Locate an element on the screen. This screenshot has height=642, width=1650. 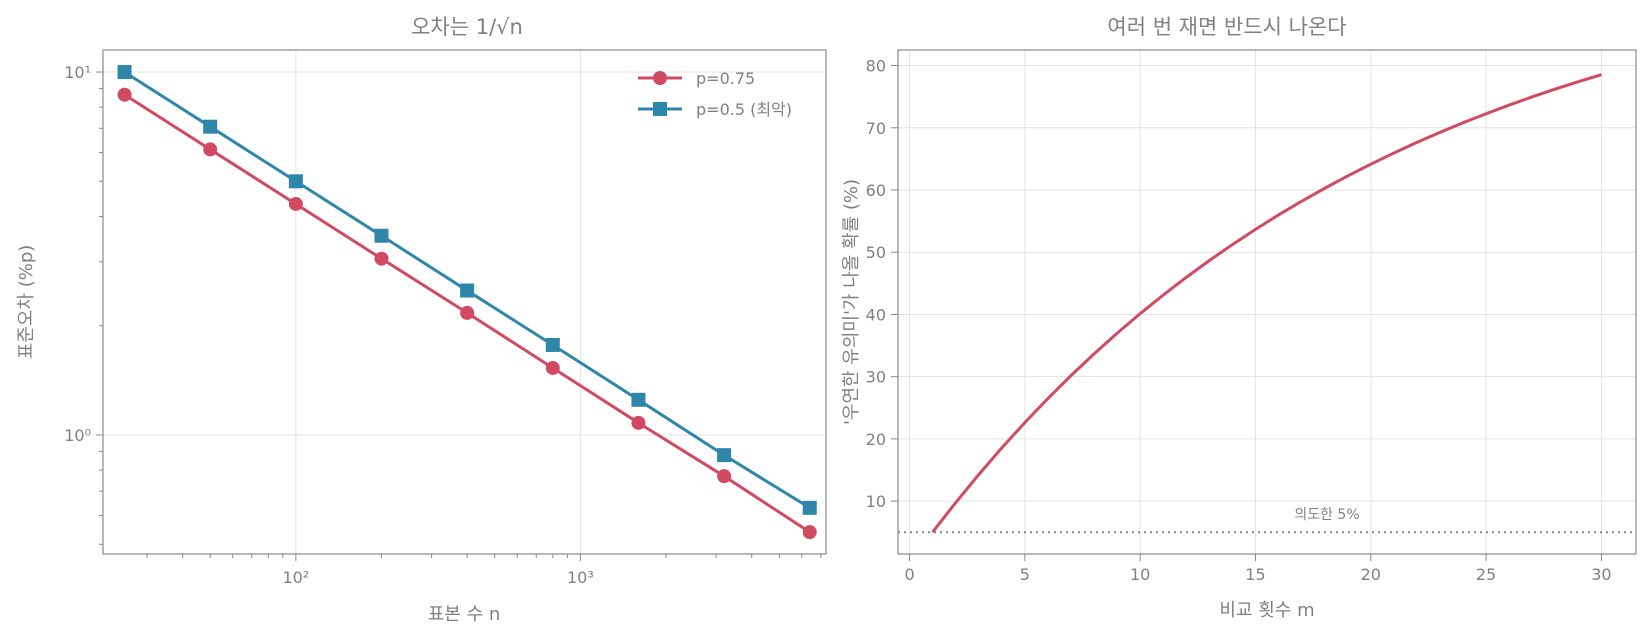
legend-marker-p05 is located at coordinates (660, 109).